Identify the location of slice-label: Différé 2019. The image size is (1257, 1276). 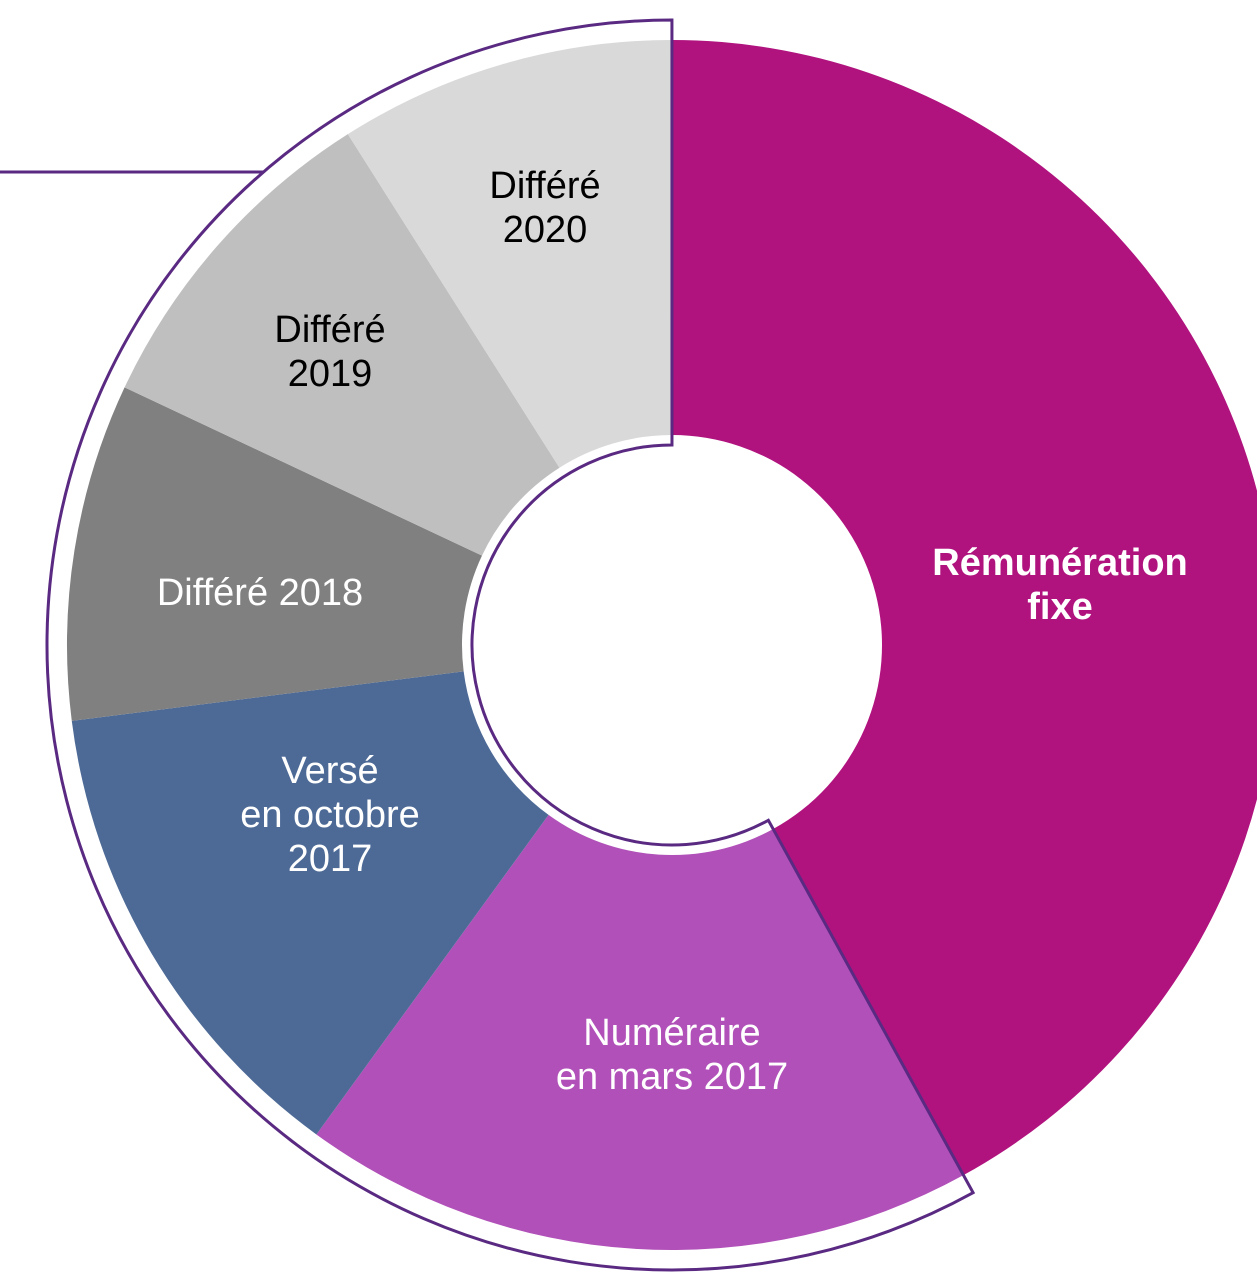
(330, 352).